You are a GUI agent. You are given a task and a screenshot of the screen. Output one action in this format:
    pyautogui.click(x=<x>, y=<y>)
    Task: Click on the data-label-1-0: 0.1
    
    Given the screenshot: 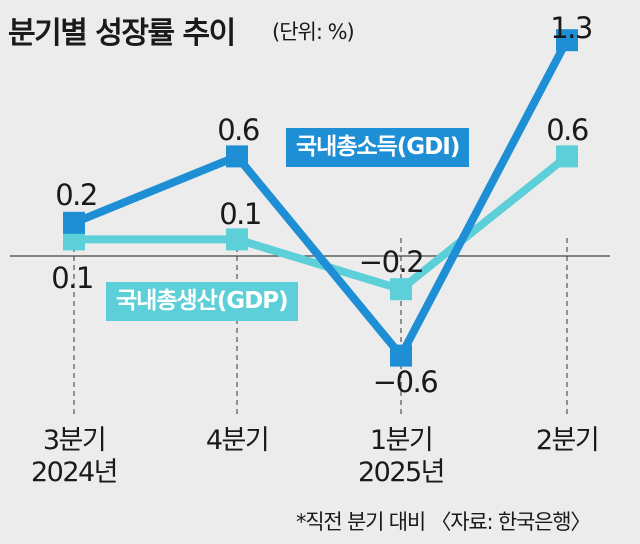 What is the action you would take?
    pyautogui.click(x=72, y=278)
    